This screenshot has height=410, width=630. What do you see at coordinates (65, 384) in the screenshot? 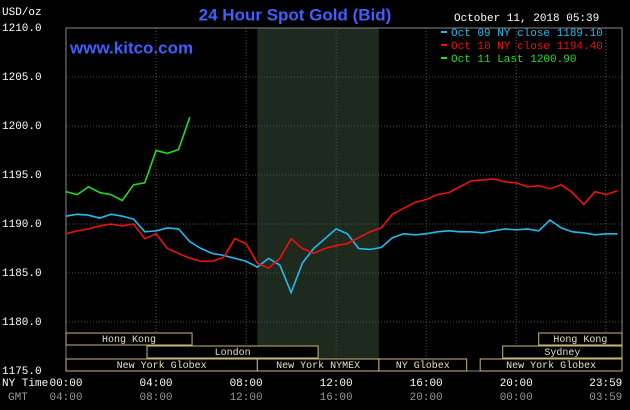
I see `x-tick-label: 00:00` at bounding box center [65, 384].